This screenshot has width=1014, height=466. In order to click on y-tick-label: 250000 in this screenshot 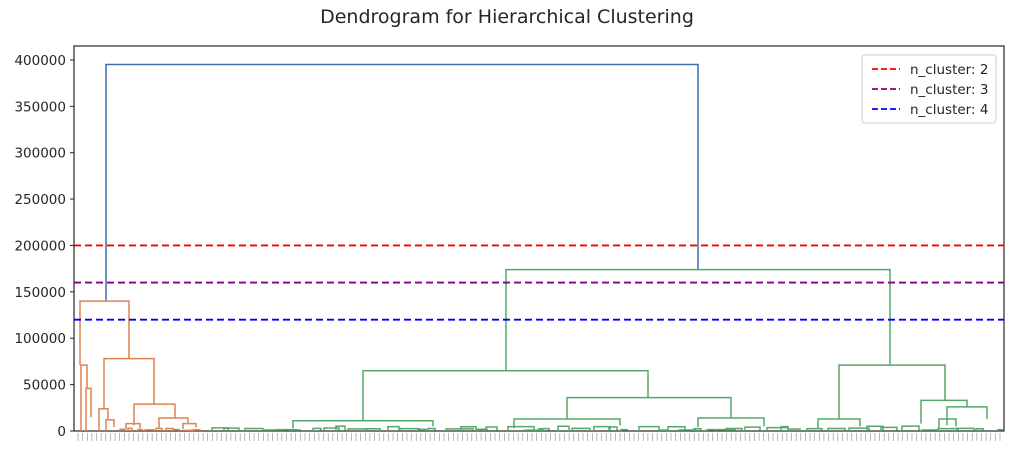, I will do `click(40, 200)`.